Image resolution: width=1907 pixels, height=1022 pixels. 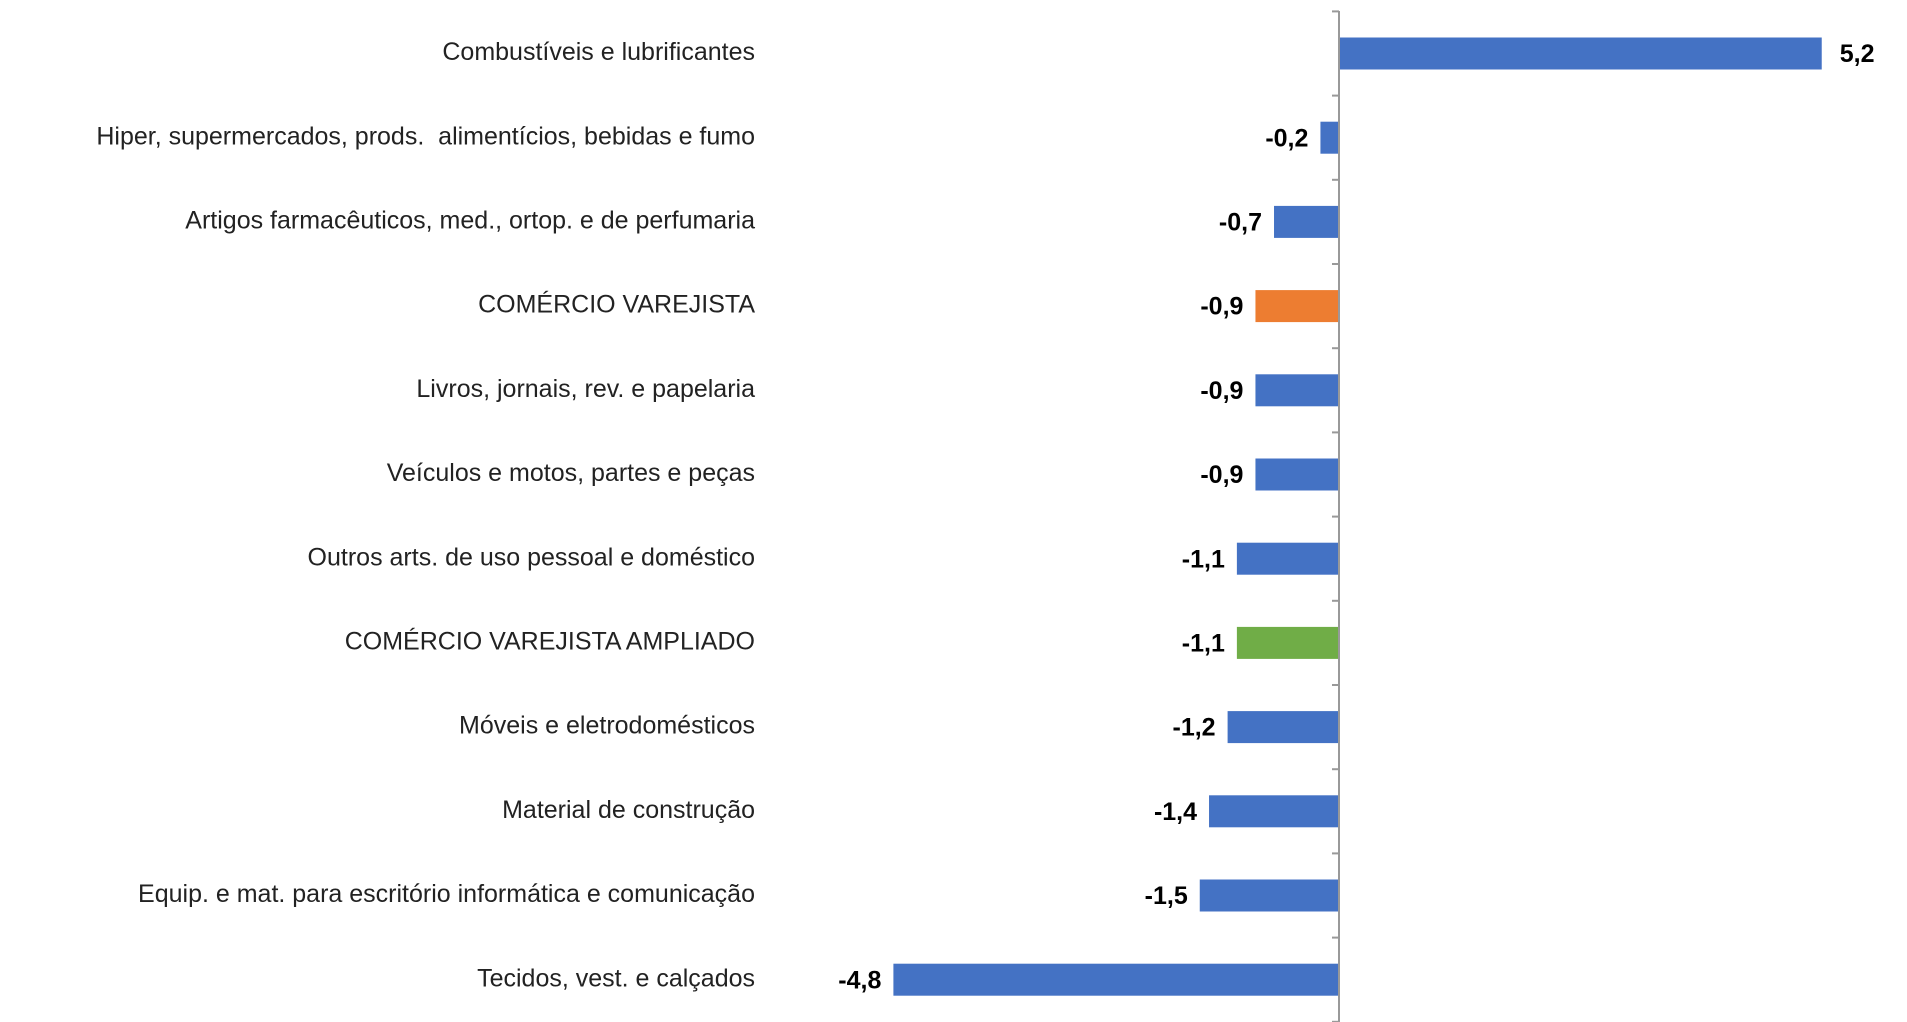 I want to click on value-label: -0,7, so click(x=1240, y=223).